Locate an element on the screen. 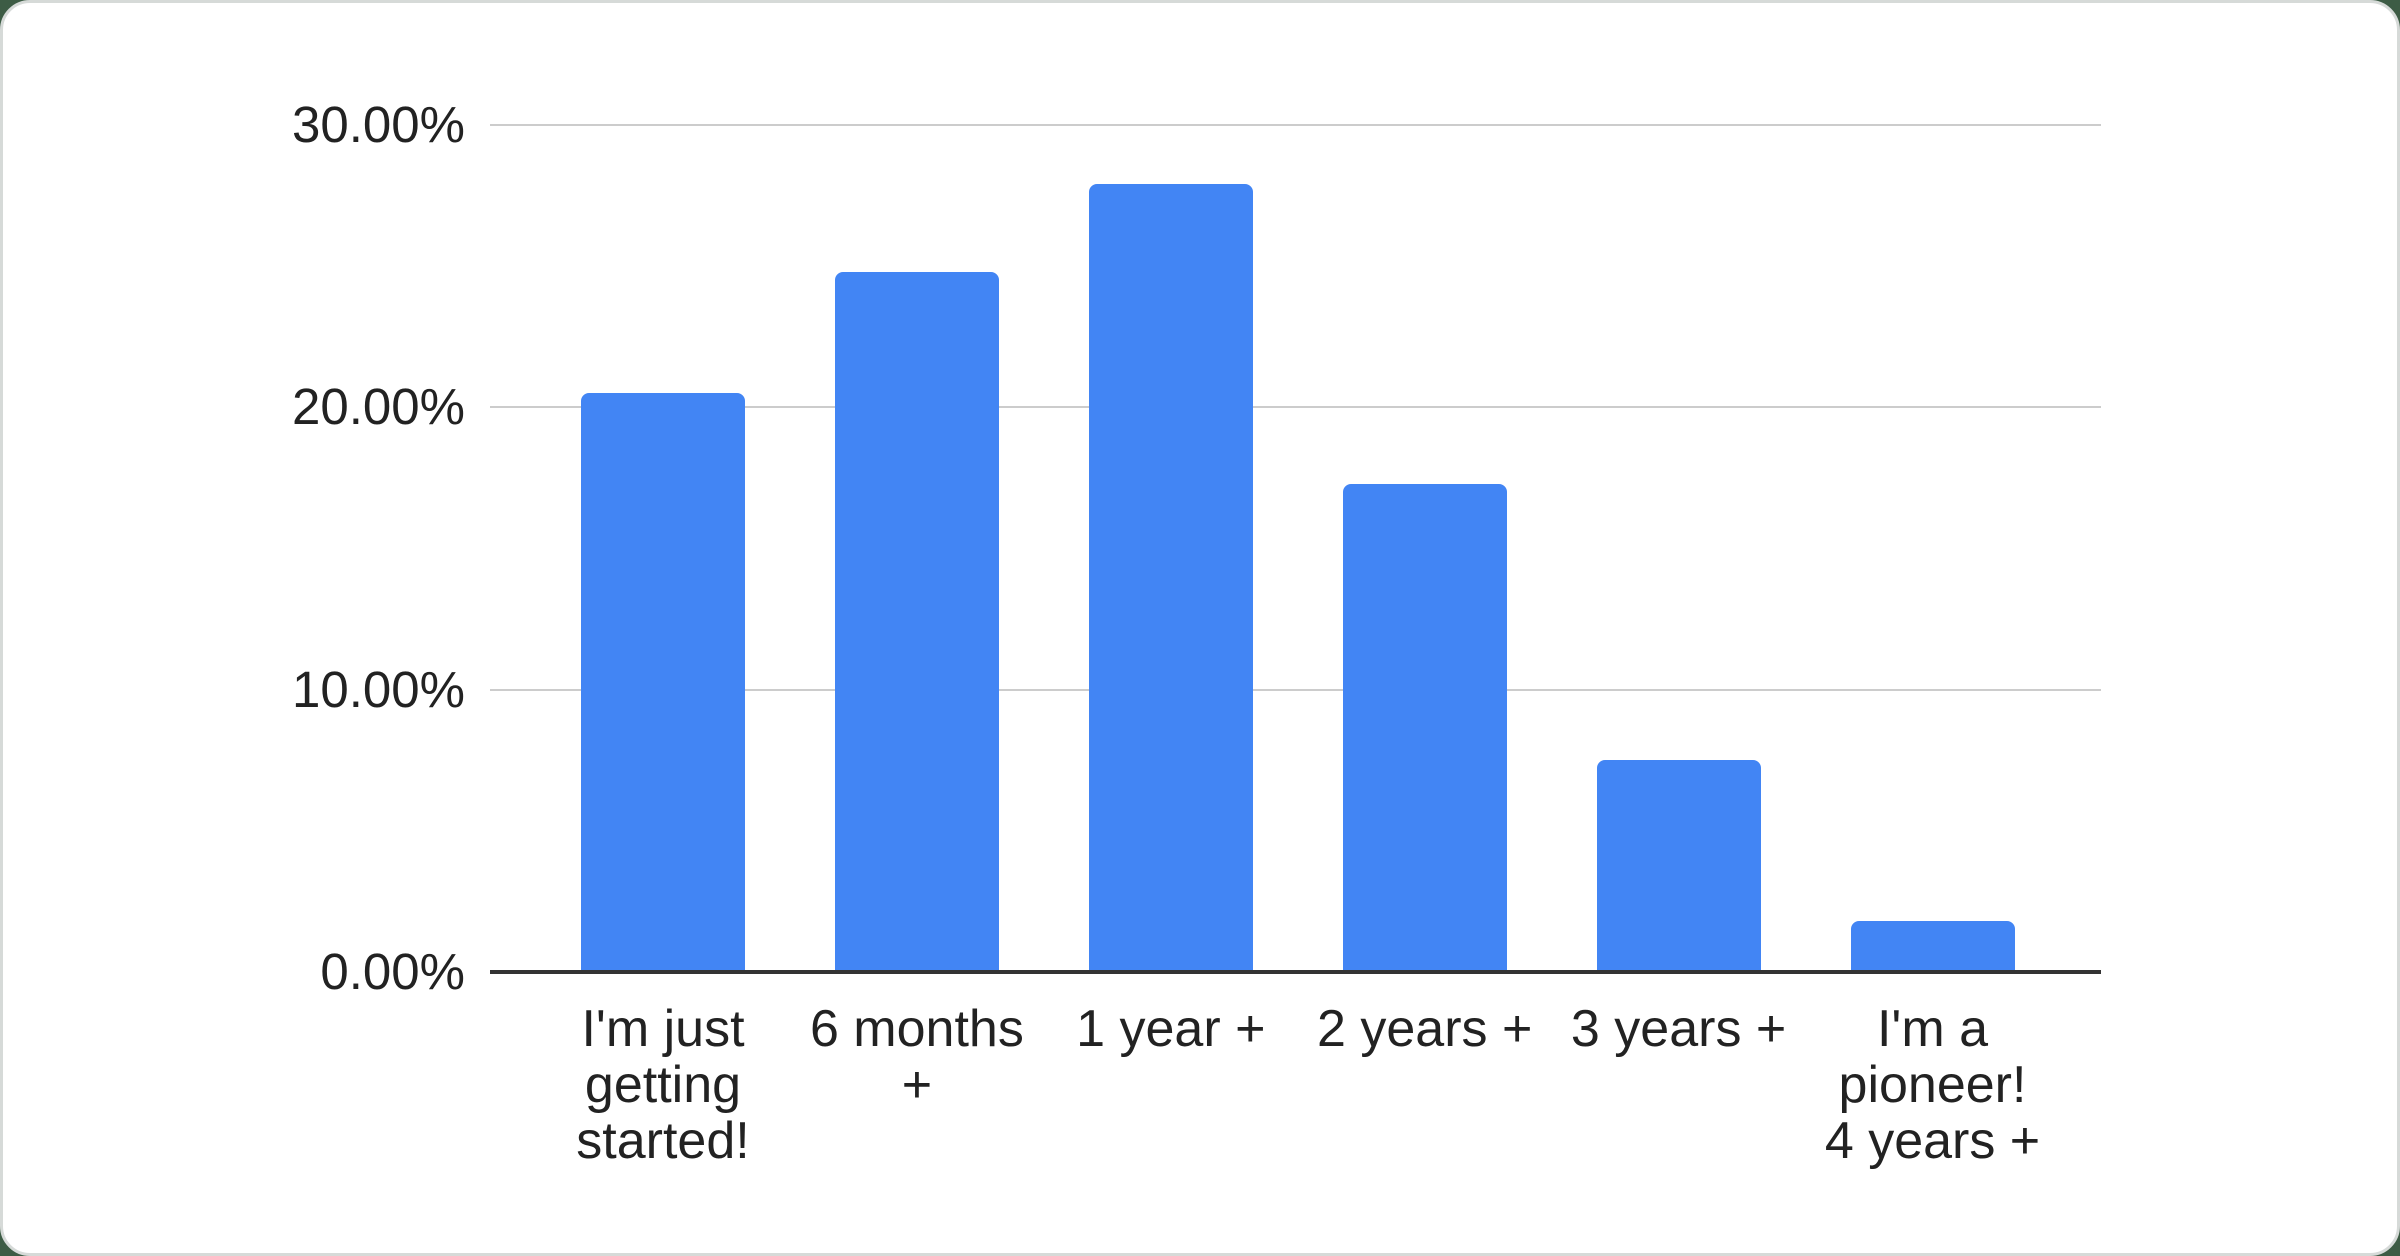  x-axis-label-3: 2 years + is located at coordinates (1425, 1029).